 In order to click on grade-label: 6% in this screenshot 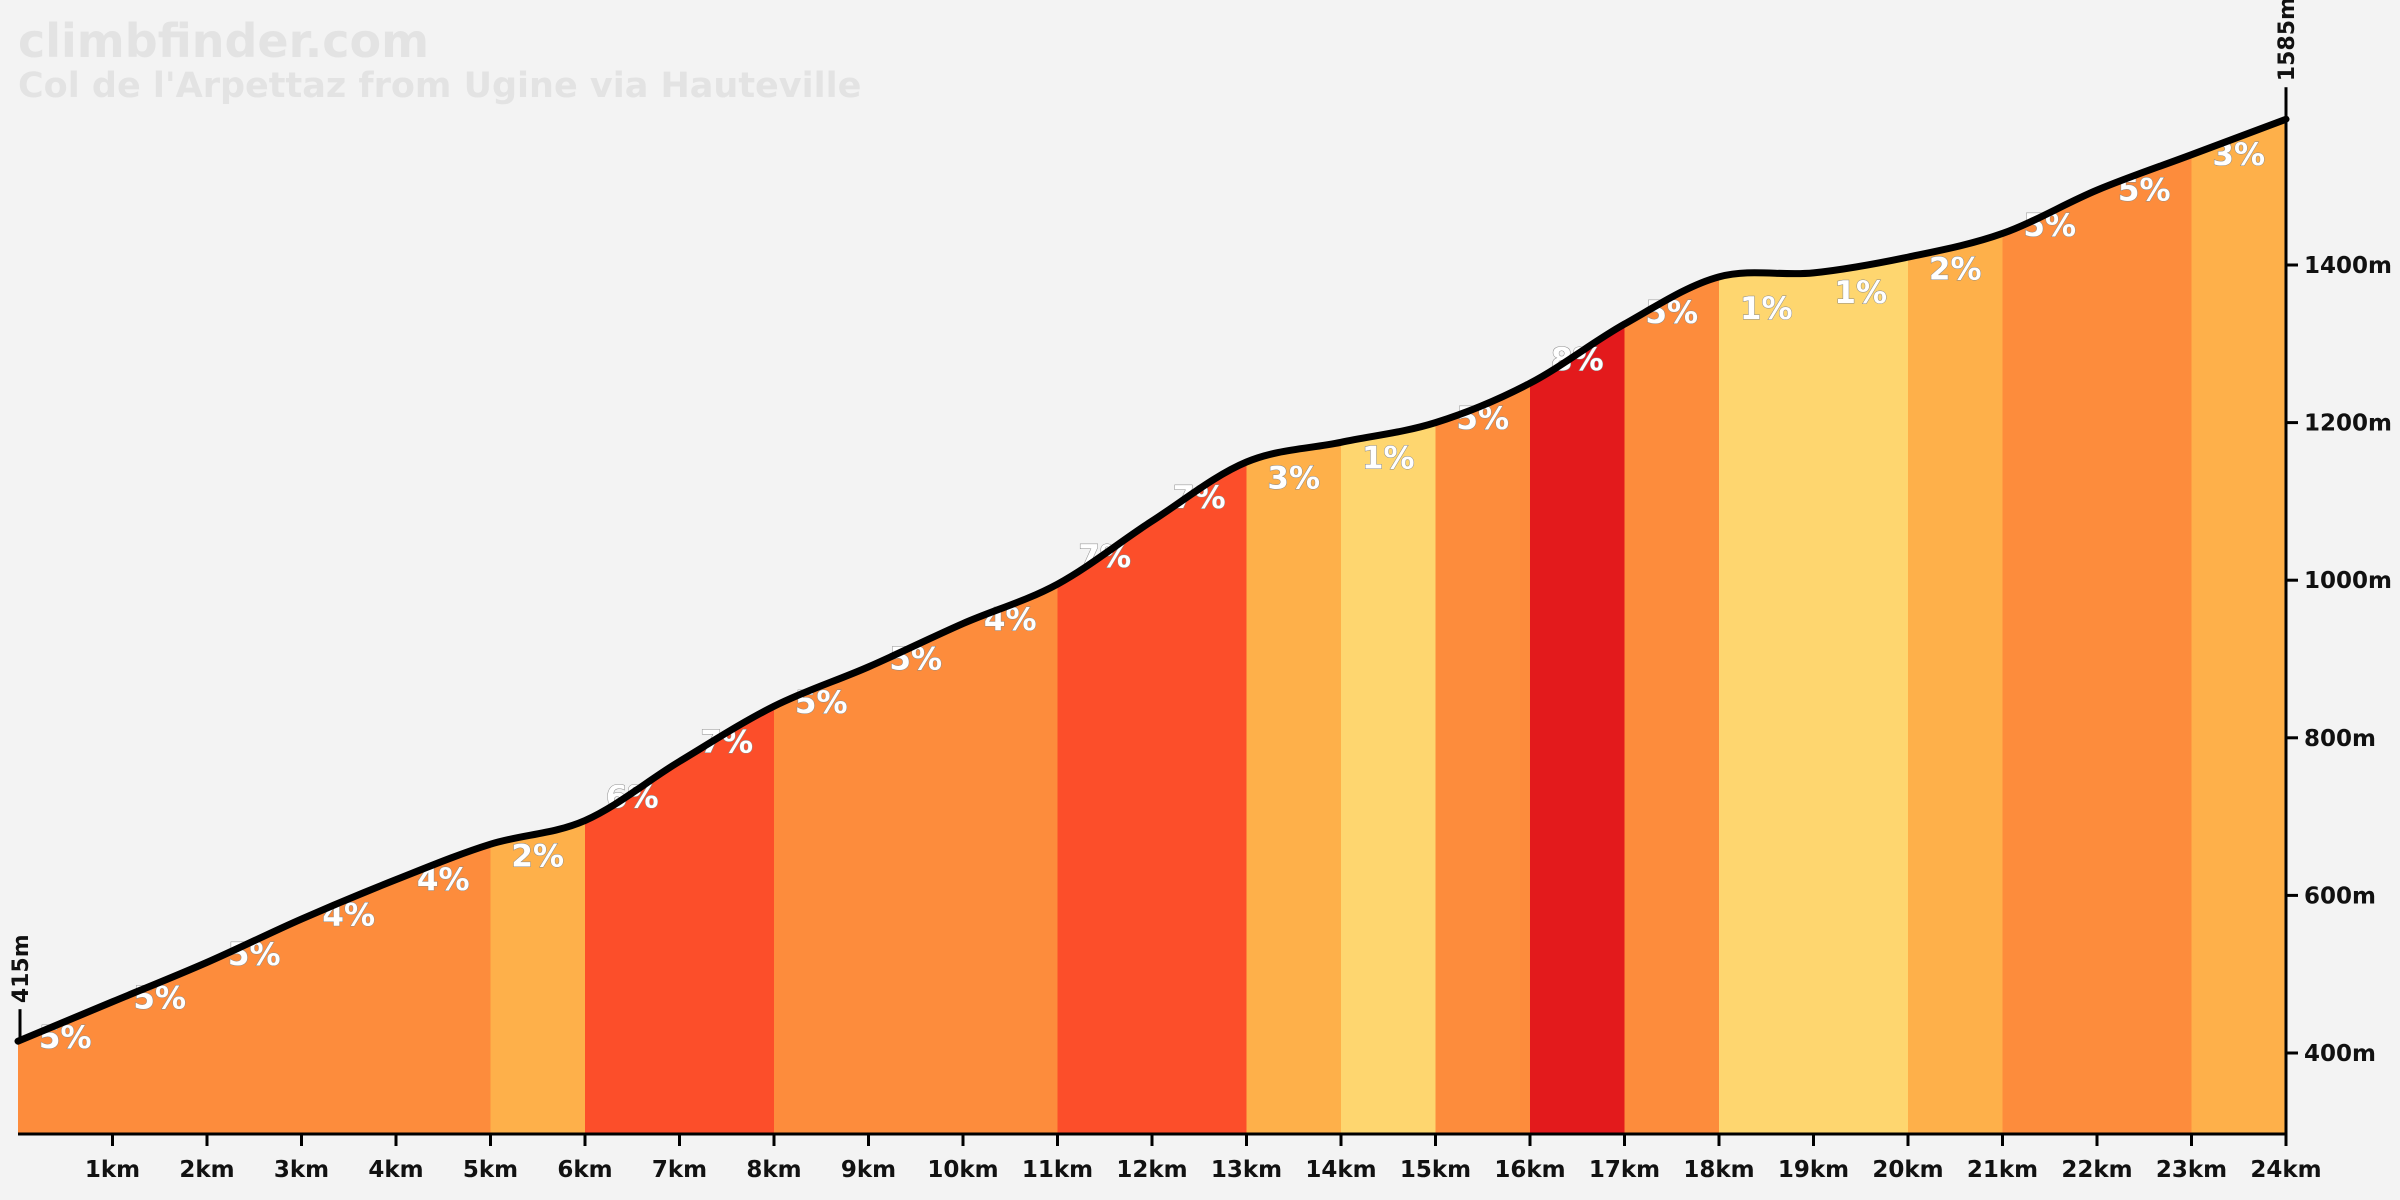, I will do `click(632, 797)`.